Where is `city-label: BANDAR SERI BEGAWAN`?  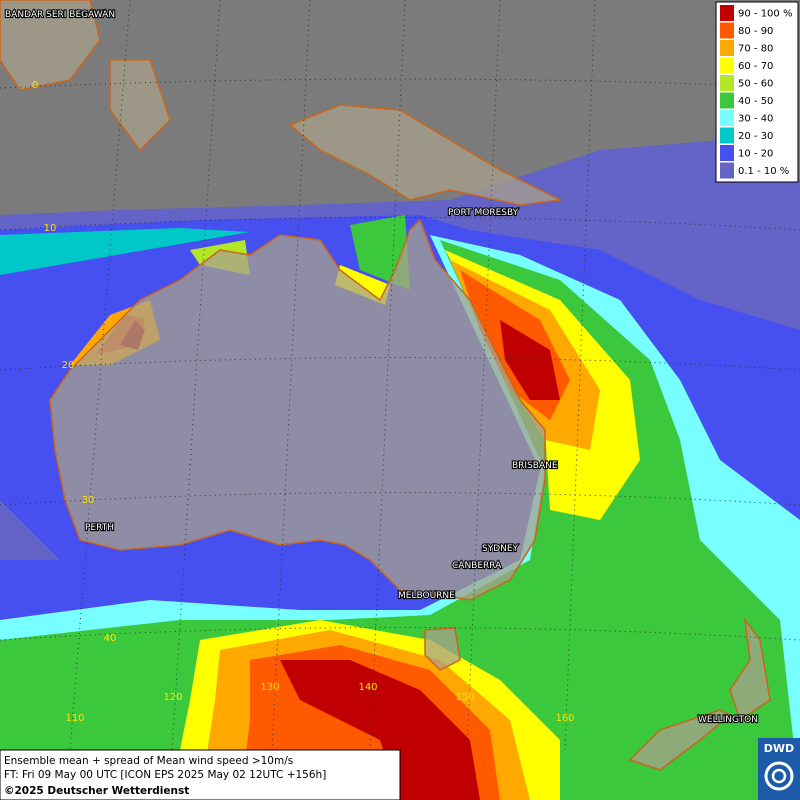
city-label: BANDAR SERI BEGAWAN is located at coordinates (60, 15).